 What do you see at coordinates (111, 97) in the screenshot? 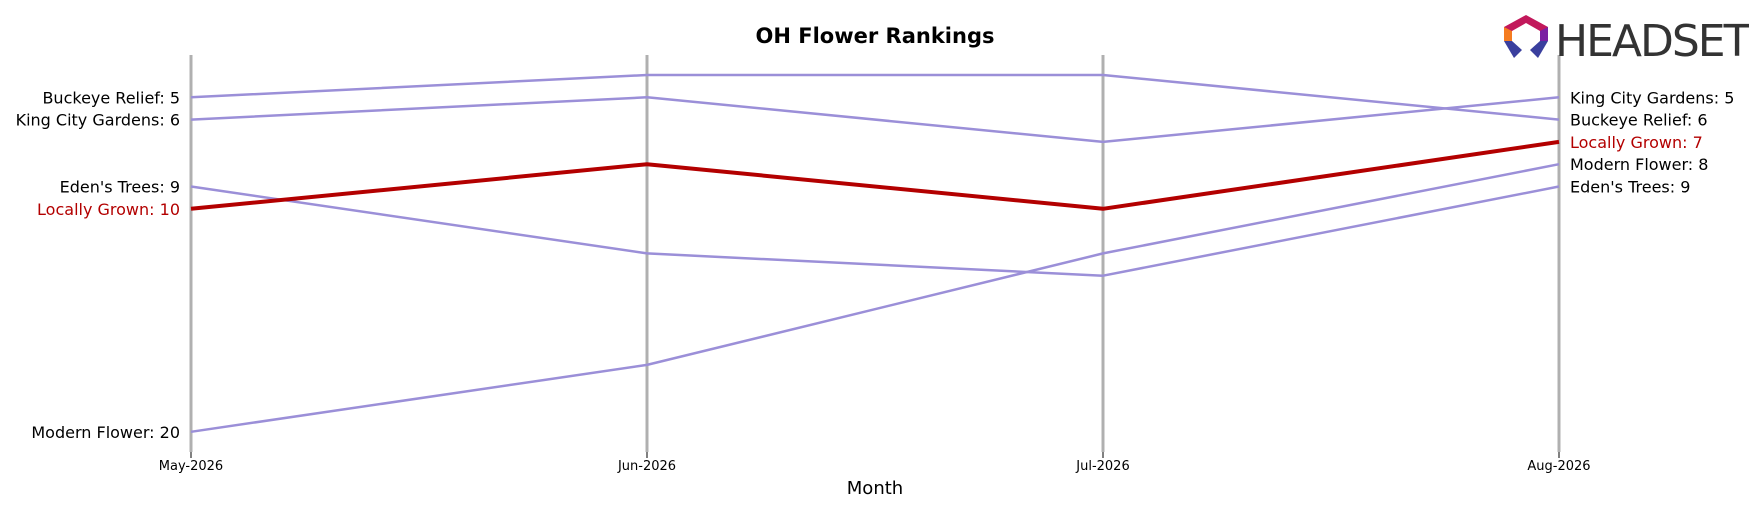
I see `left-label-buckeye-relief: Buckeye Relief: 5` at bounding box center [111, 97].